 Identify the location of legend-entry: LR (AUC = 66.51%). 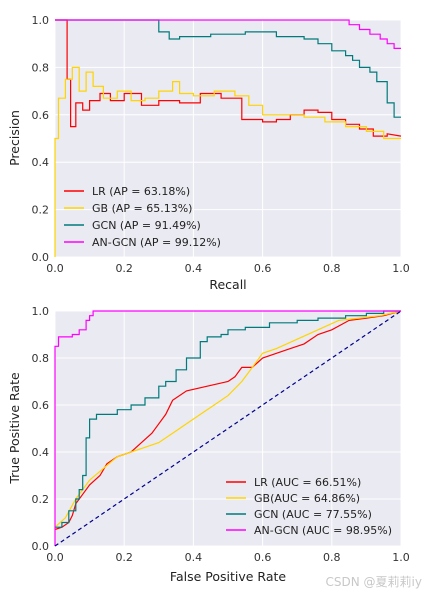
(307, 482).